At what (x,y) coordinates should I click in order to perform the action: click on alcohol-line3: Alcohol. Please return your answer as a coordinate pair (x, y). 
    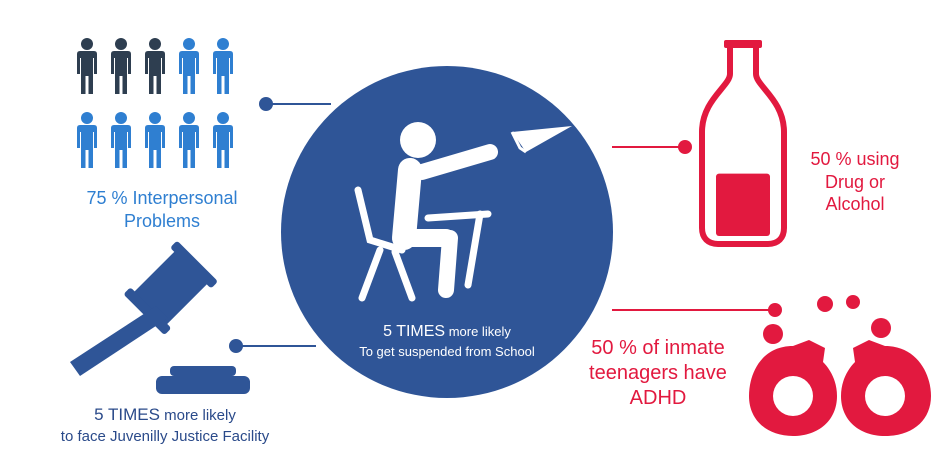
    Looking at the image, I should click on (855, 204).